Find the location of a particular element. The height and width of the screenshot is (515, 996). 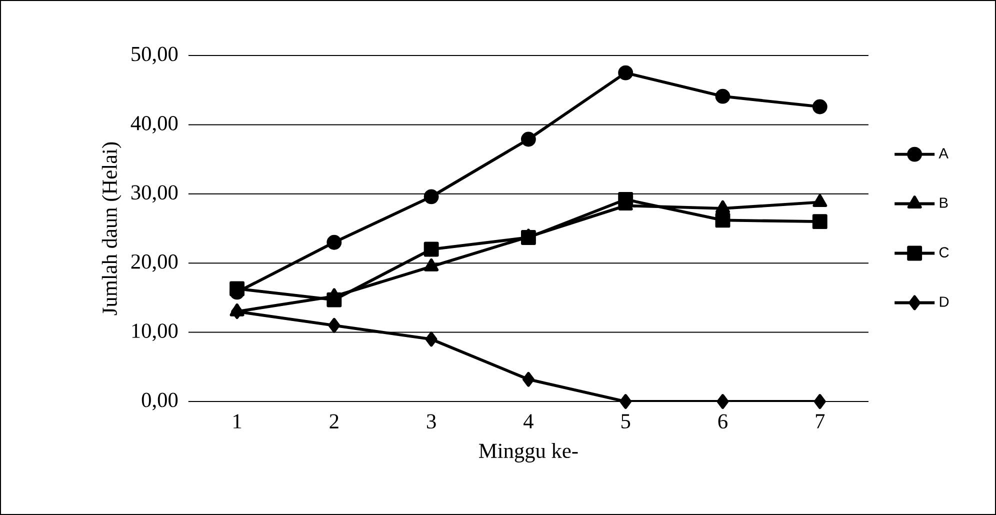

legend-label: B is located at coordinates (944, 203).